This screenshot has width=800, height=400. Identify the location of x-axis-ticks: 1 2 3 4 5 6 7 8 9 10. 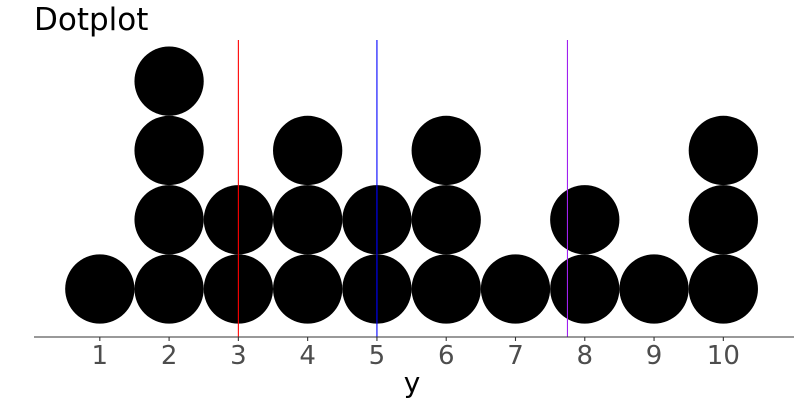
(416, 354).